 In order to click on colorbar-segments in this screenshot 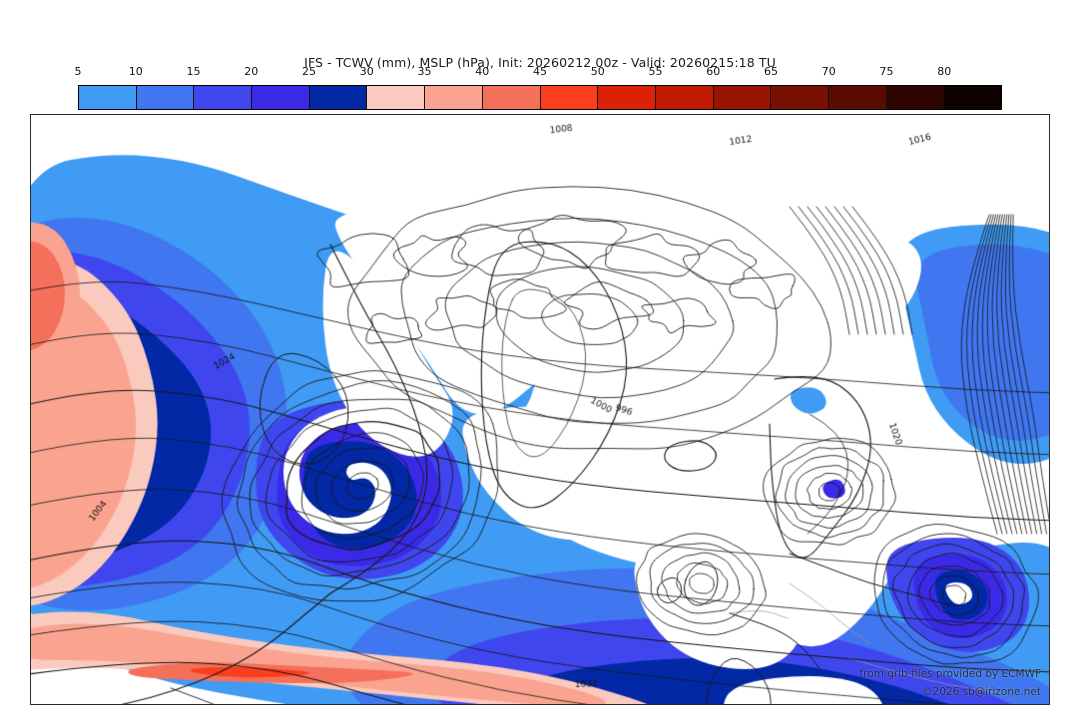, I will do `click(540, 97)`.